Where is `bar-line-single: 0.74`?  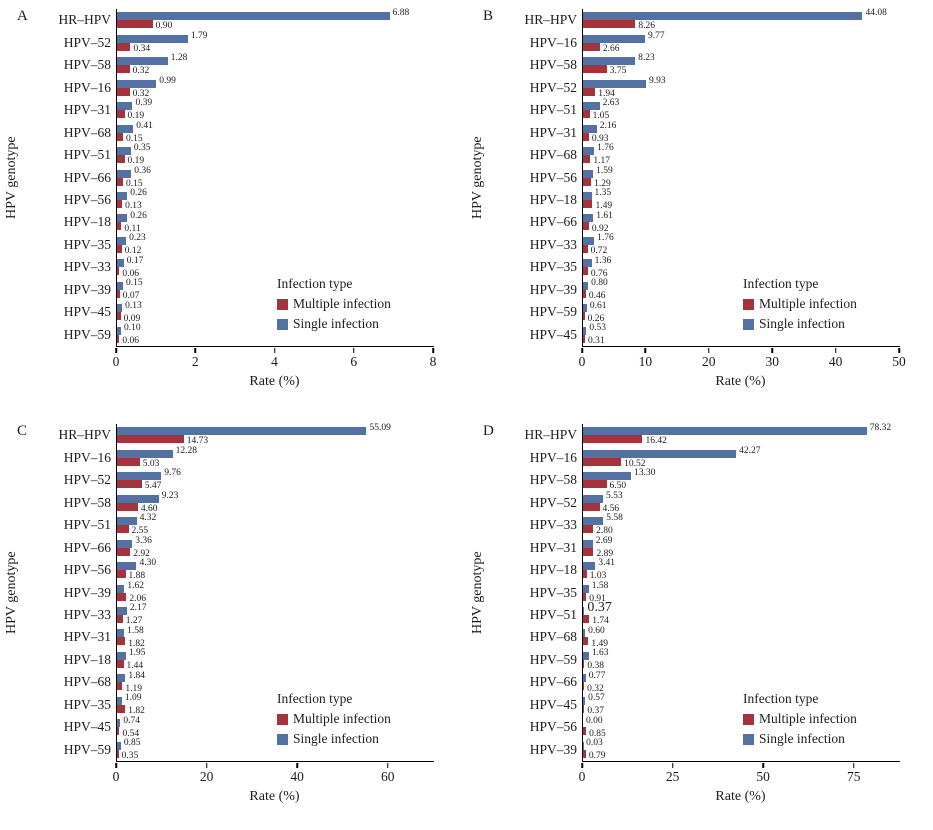
bar-line-single: 0.74 is located at coordinates (275, 722).